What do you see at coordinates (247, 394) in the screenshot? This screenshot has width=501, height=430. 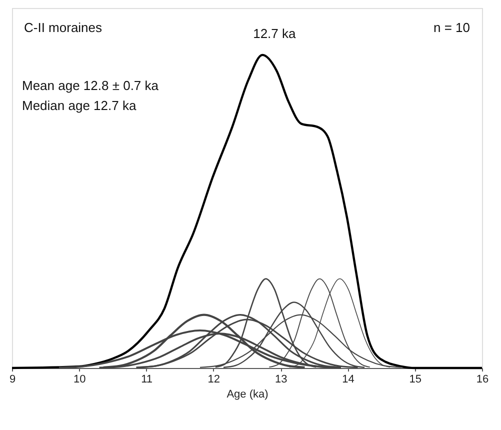 I see `x-axis-title: Age (ka)` at bounding box center [247, 394].